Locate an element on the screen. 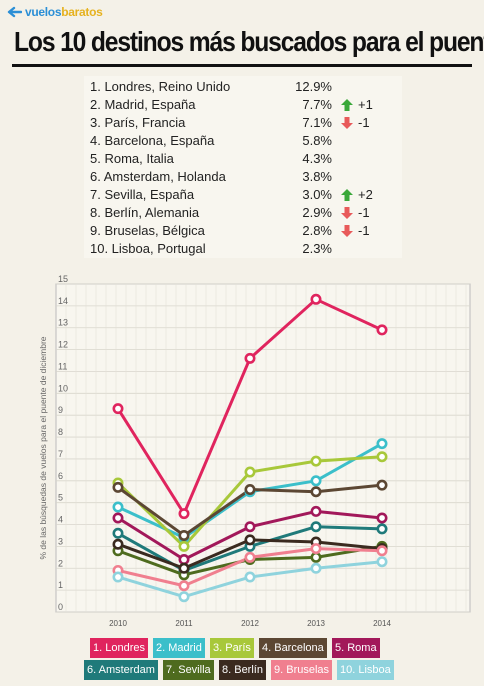  ranking-destination: 2. Madrid, España is located at coordinates (143, 104).